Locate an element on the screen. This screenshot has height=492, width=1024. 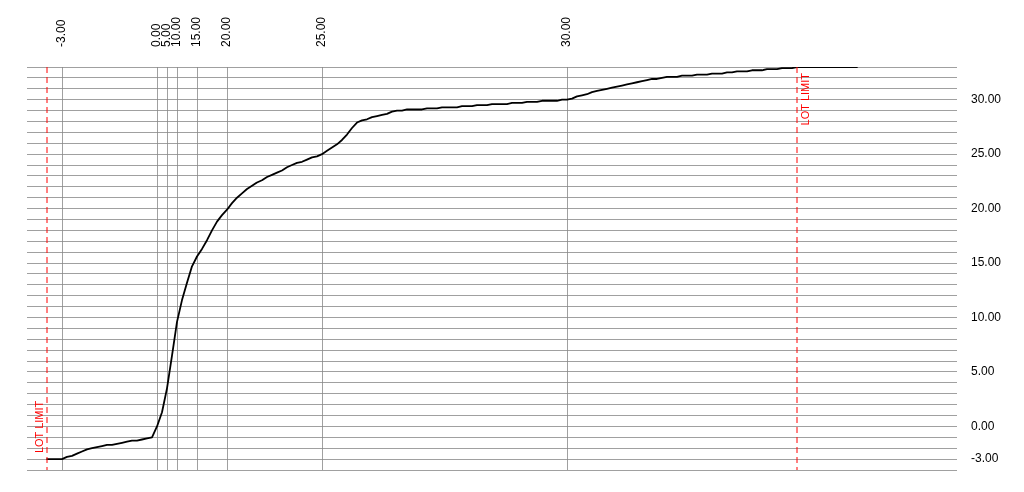
x-tick-label: 15.00 is located at coordinates (196, 31).